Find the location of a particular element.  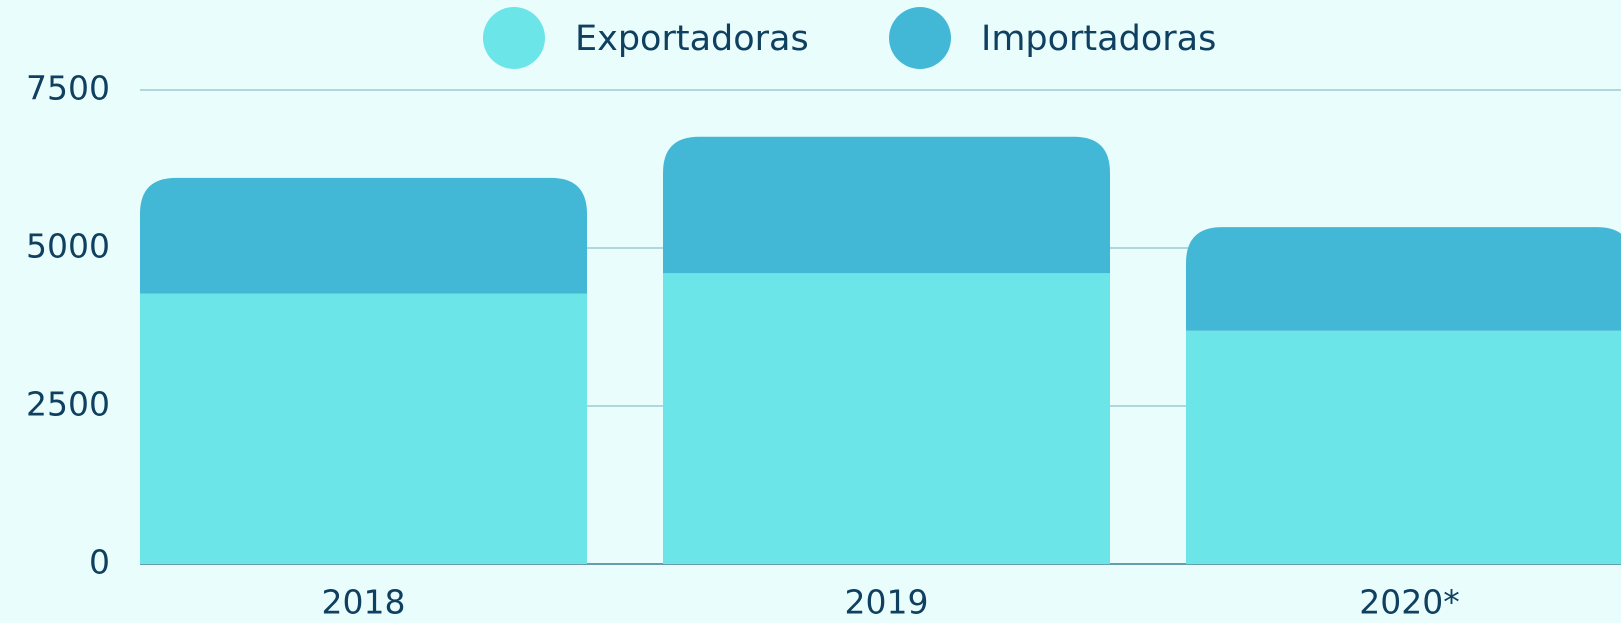

x-tick-label: 2018 is located at coordinates (364, 602).